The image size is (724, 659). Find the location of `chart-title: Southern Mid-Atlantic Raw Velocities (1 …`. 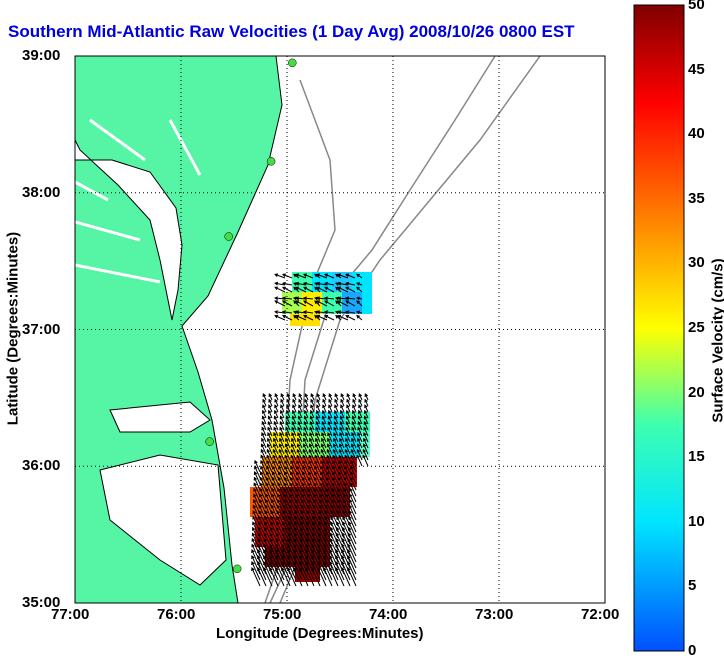

chart-title: Southern Mid-Atlantic Raw Velocities (1 … is located at coordinates (291, 31).